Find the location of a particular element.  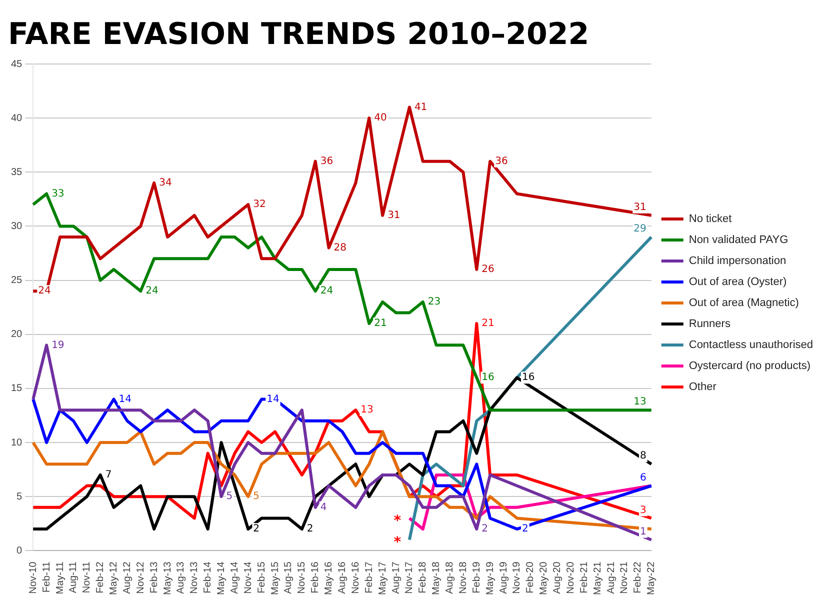

data-label: 28 is located at coordinates (340, 248).